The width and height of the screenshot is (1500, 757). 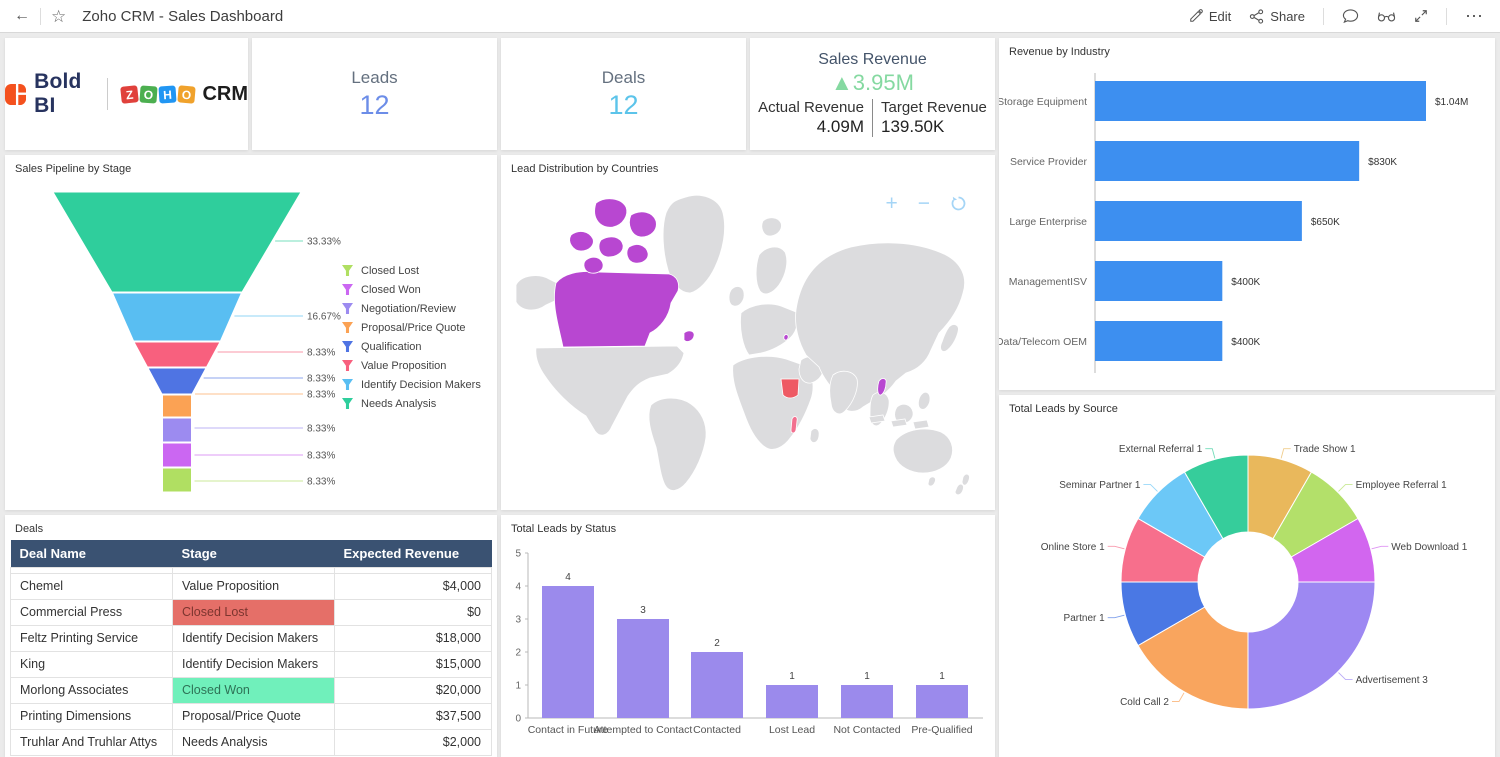 What do you see at coordinates (786, 337) in the screenshot?
I see `map-country-moldova` at bounding box center [786, 337].